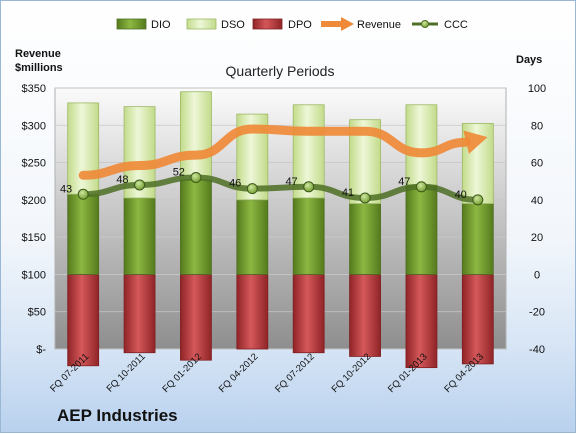  Describe the element at coordinates (34, 238) in the screenshot. I see `left-tick-label: $150` at that location.